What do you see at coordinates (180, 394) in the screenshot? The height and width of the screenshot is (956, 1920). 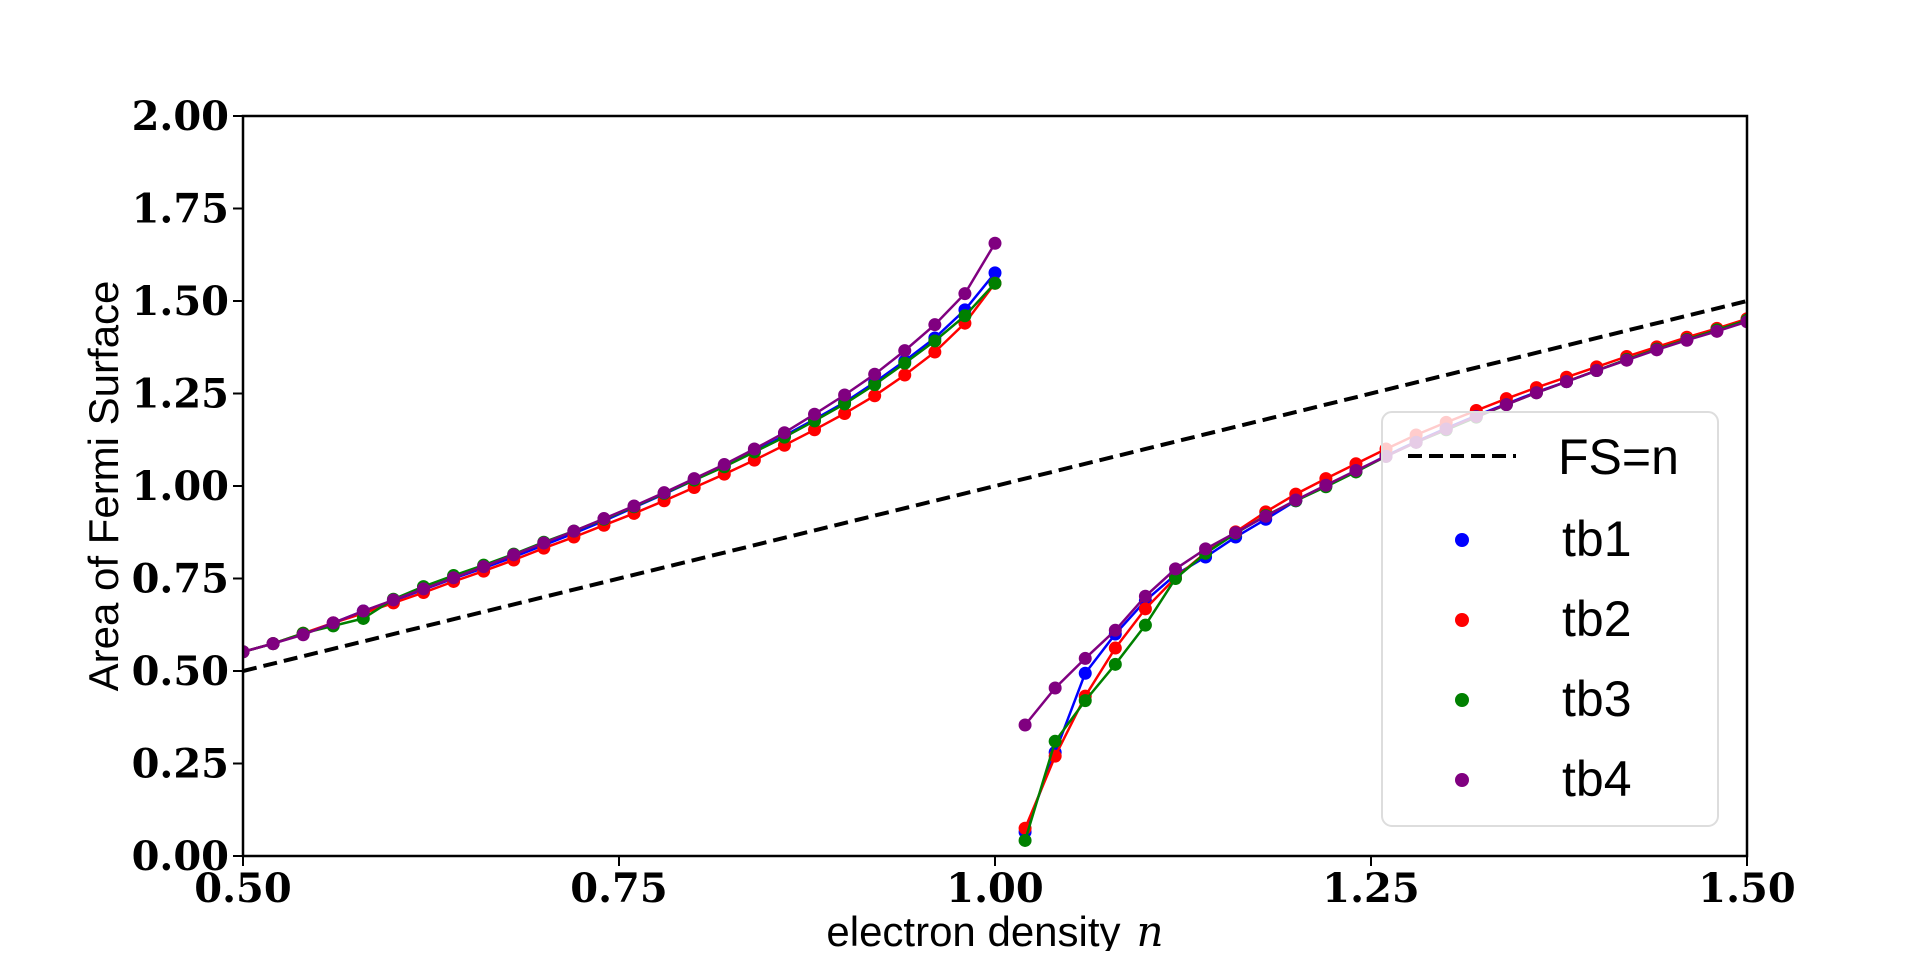 I see `y-tick-label: 1.25` at bounding box center [180, 394].